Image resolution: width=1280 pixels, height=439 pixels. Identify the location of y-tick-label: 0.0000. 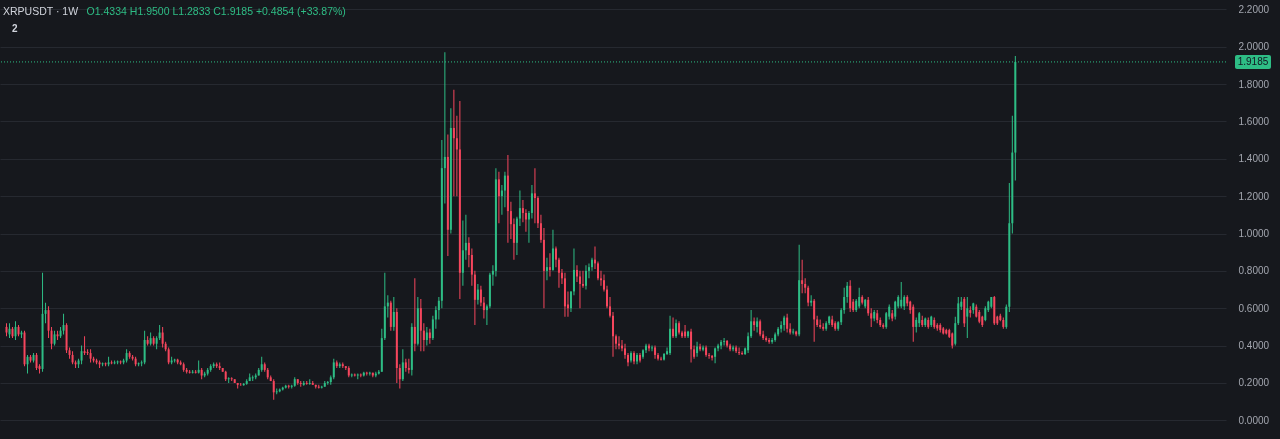
(1254, 420).